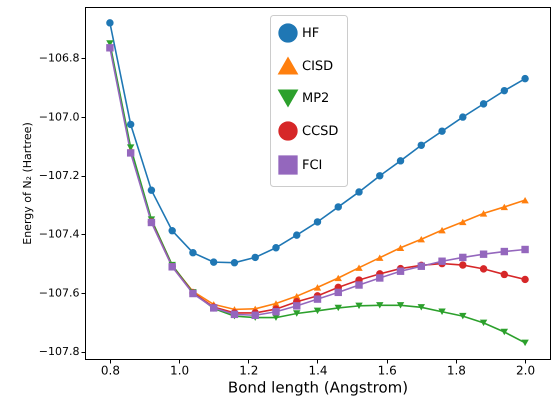  I want to click on x-tick-label: 1.4, so click(318, 371).